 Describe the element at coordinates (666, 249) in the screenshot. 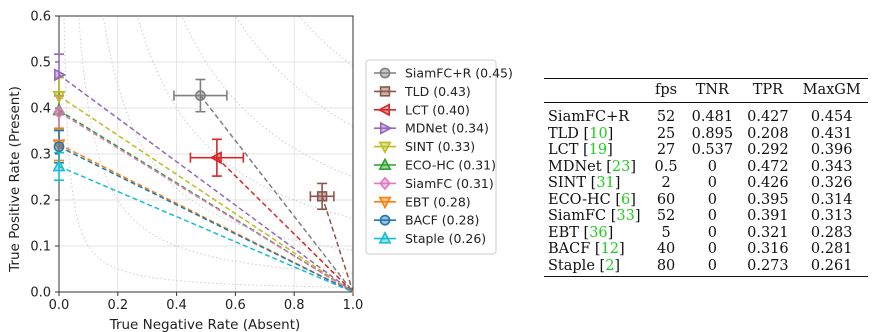

I see `fps-cell: 40` at that location.